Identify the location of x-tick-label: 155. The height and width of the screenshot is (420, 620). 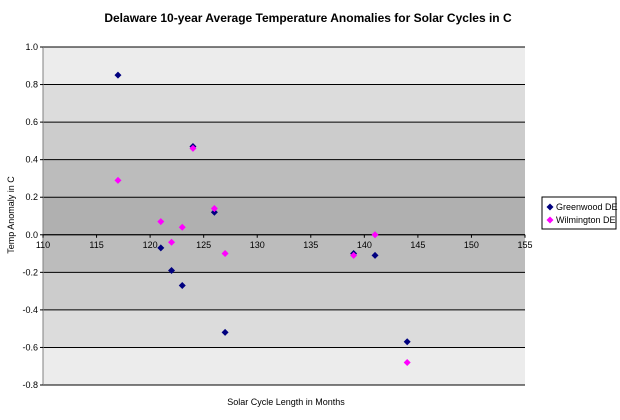
(524, 245).